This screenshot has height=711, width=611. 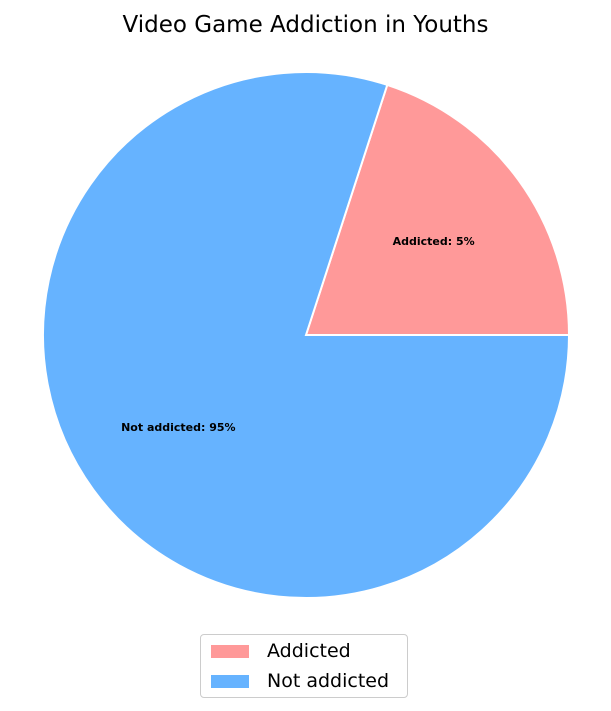 What do you see at coordinates (434, 241) in the screenshot?
I see `pie-label-addicted: Addicted: 5%` at bounding box center [434, 241].